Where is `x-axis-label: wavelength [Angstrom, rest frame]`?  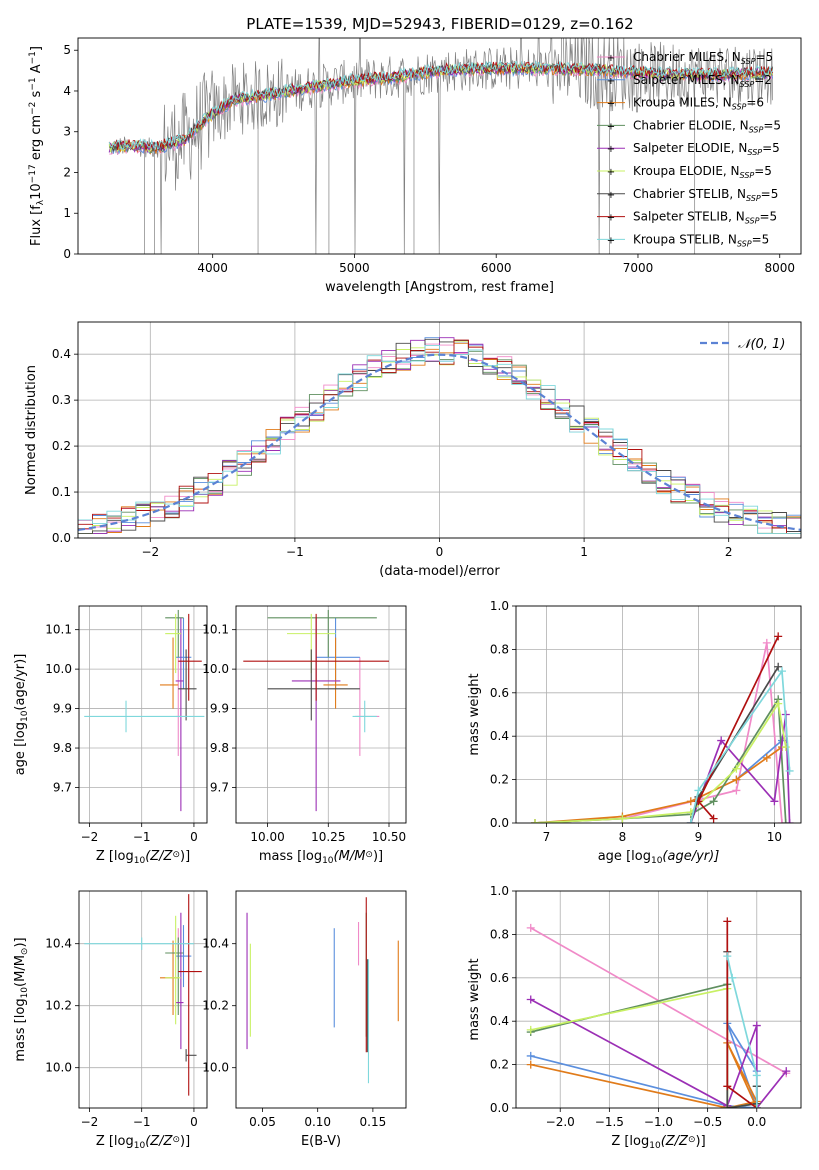 x-axis-label: wavelength [Angstrom, rest frame] is located at coordinates (439, 287).